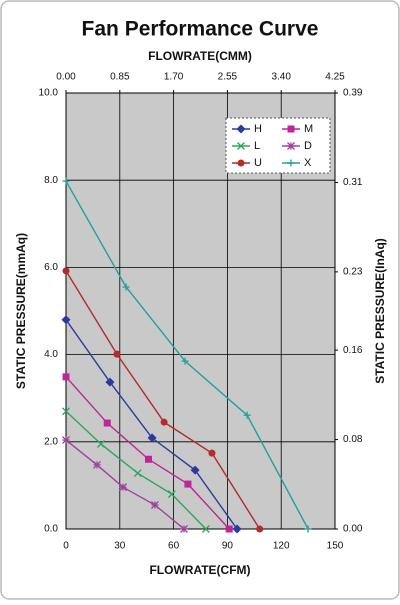 Image resolution: width=400 pixels, height=605 pixels. What do you see at coordinates (228, 546) in the screenshot?
I see `x-tick-label: 90` at bounding box center [228, 546].